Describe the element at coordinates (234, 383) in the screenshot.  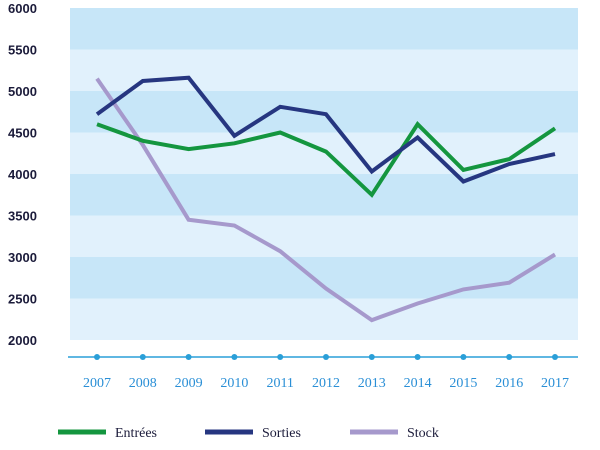
I see `x-tick-label: 2010` at that location.